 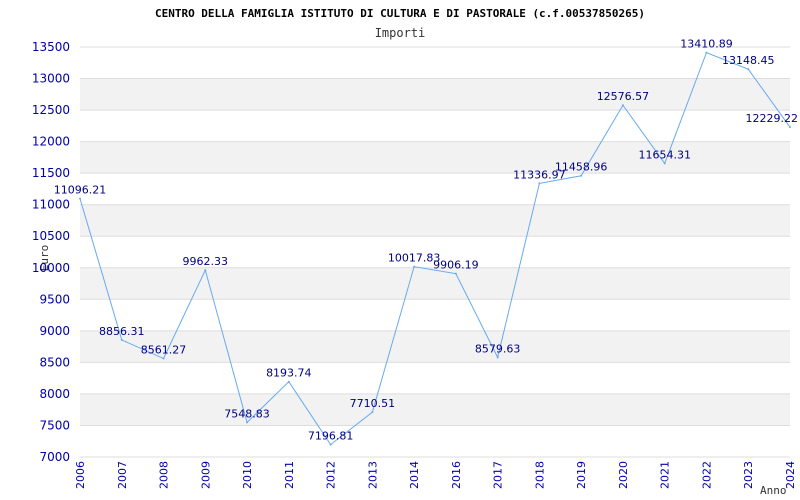 What do you see at coordinates (80, 475) in the screenshot?
I see `x-tick-label: 2006` at bounding box center [80, 475].